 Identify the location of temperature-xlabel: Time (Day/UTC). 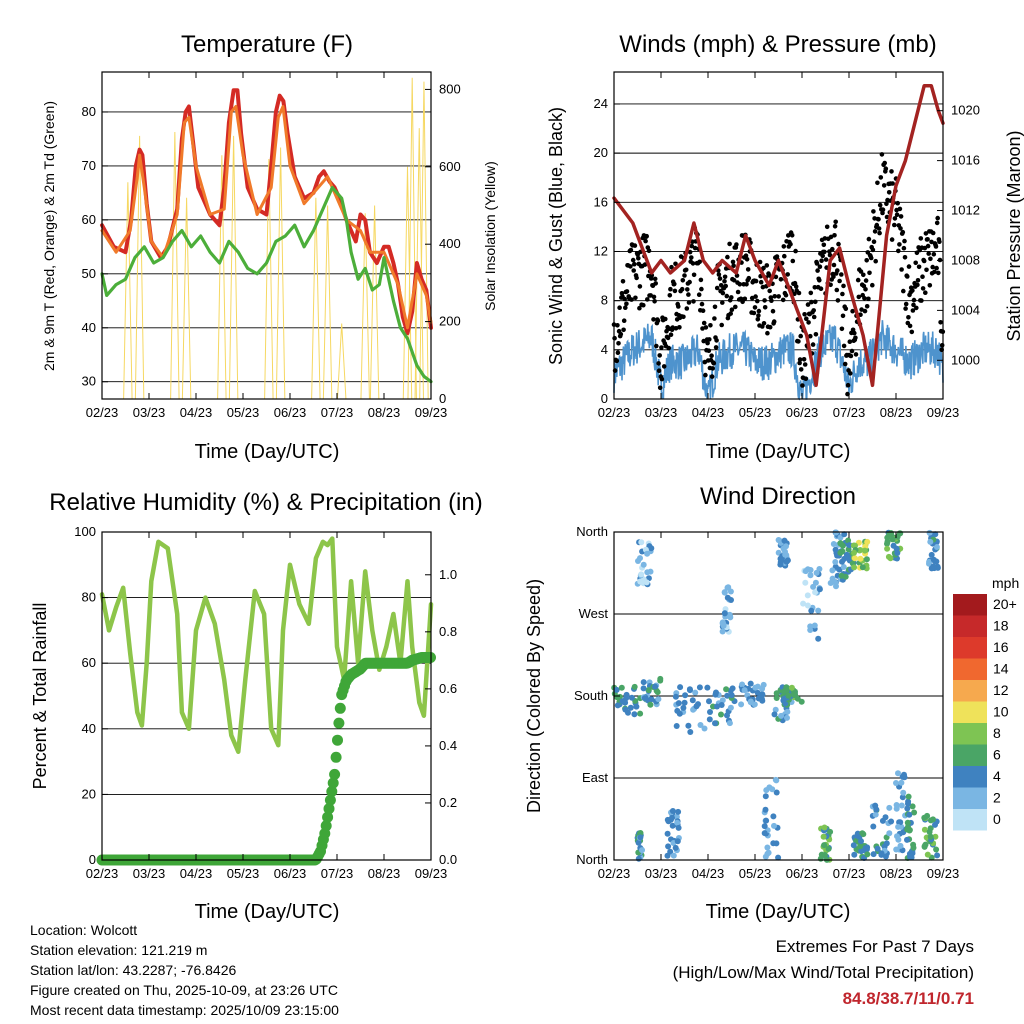
(267, 452).